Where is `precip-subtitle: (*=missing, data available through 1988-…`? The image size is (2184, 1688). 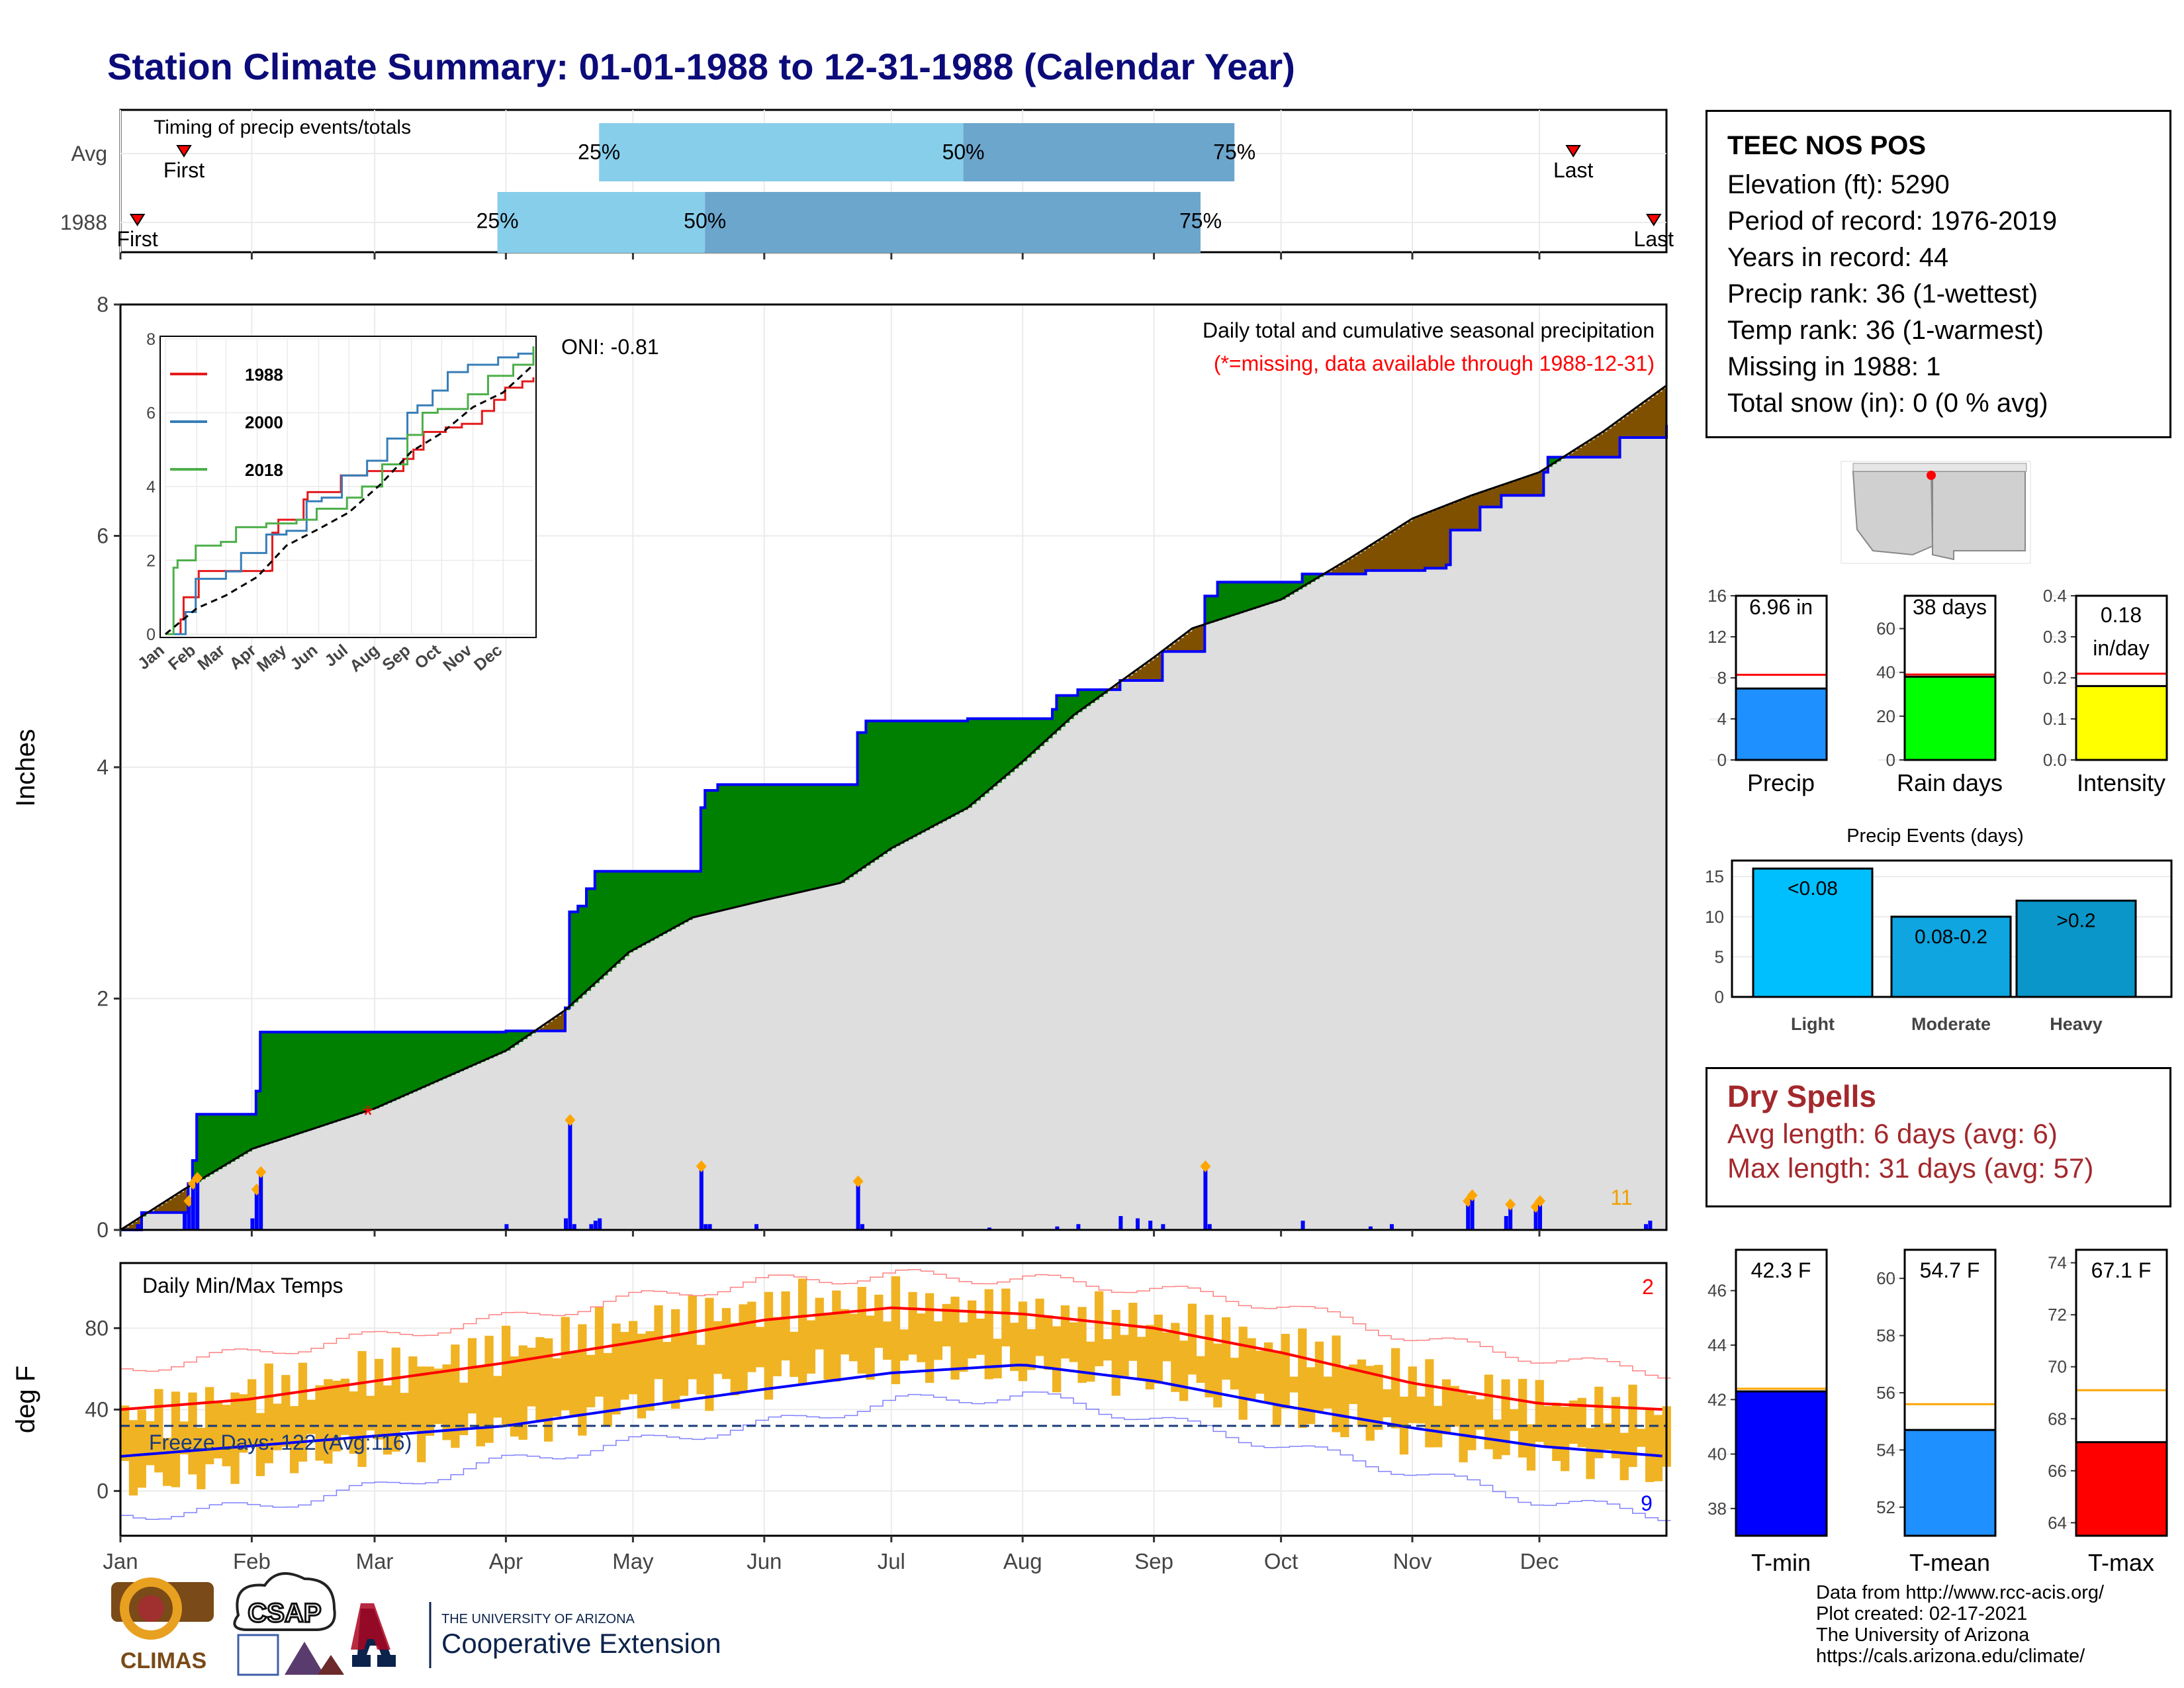
precip-subtitle: (*=missing, data available through 1988-… is located at coordinates (1434, 363).